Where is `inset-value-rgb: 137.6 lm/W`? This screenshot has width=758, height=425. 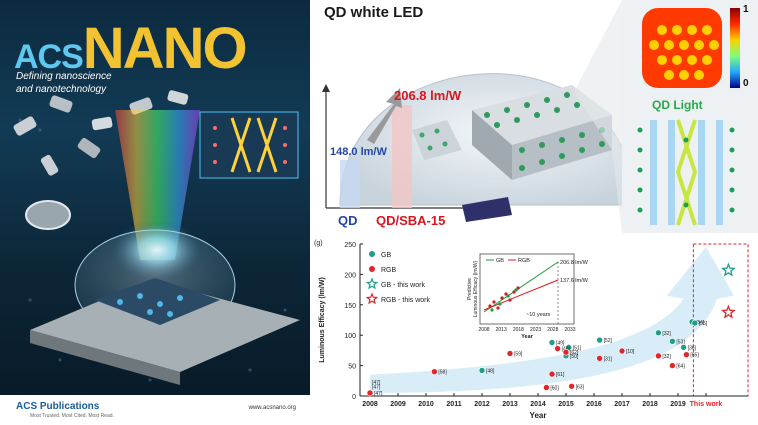
inset-value-rgb: 137.6 lm/W is located at coordinates (574, 281).